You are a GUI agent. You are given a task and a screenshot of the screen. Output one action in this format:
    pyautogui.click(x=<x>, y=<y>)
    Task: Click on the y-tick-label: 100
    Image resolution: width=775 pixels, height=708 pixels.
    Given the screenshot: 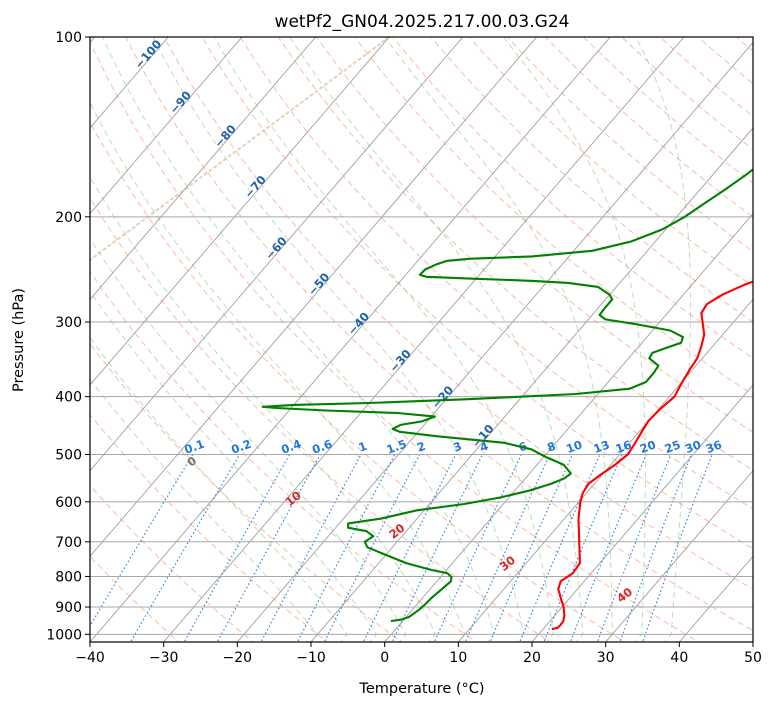 What is the action you would take?
    pyautogui.click(x=68, y=38)
    